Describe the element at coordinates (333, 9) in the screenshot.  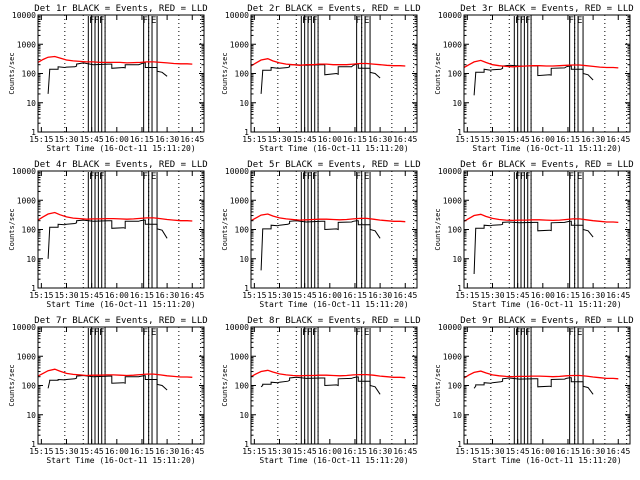
I see `panel-title: Det 2r BLACK = Events, RED = LLD` at that location.